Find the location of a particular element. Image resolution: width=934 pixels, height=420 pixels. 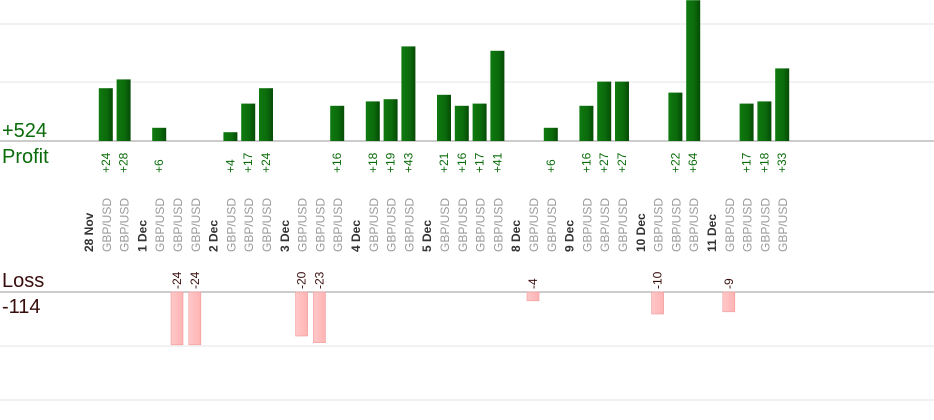

date-label: 9 Dec is located at coordinates (570, 236).